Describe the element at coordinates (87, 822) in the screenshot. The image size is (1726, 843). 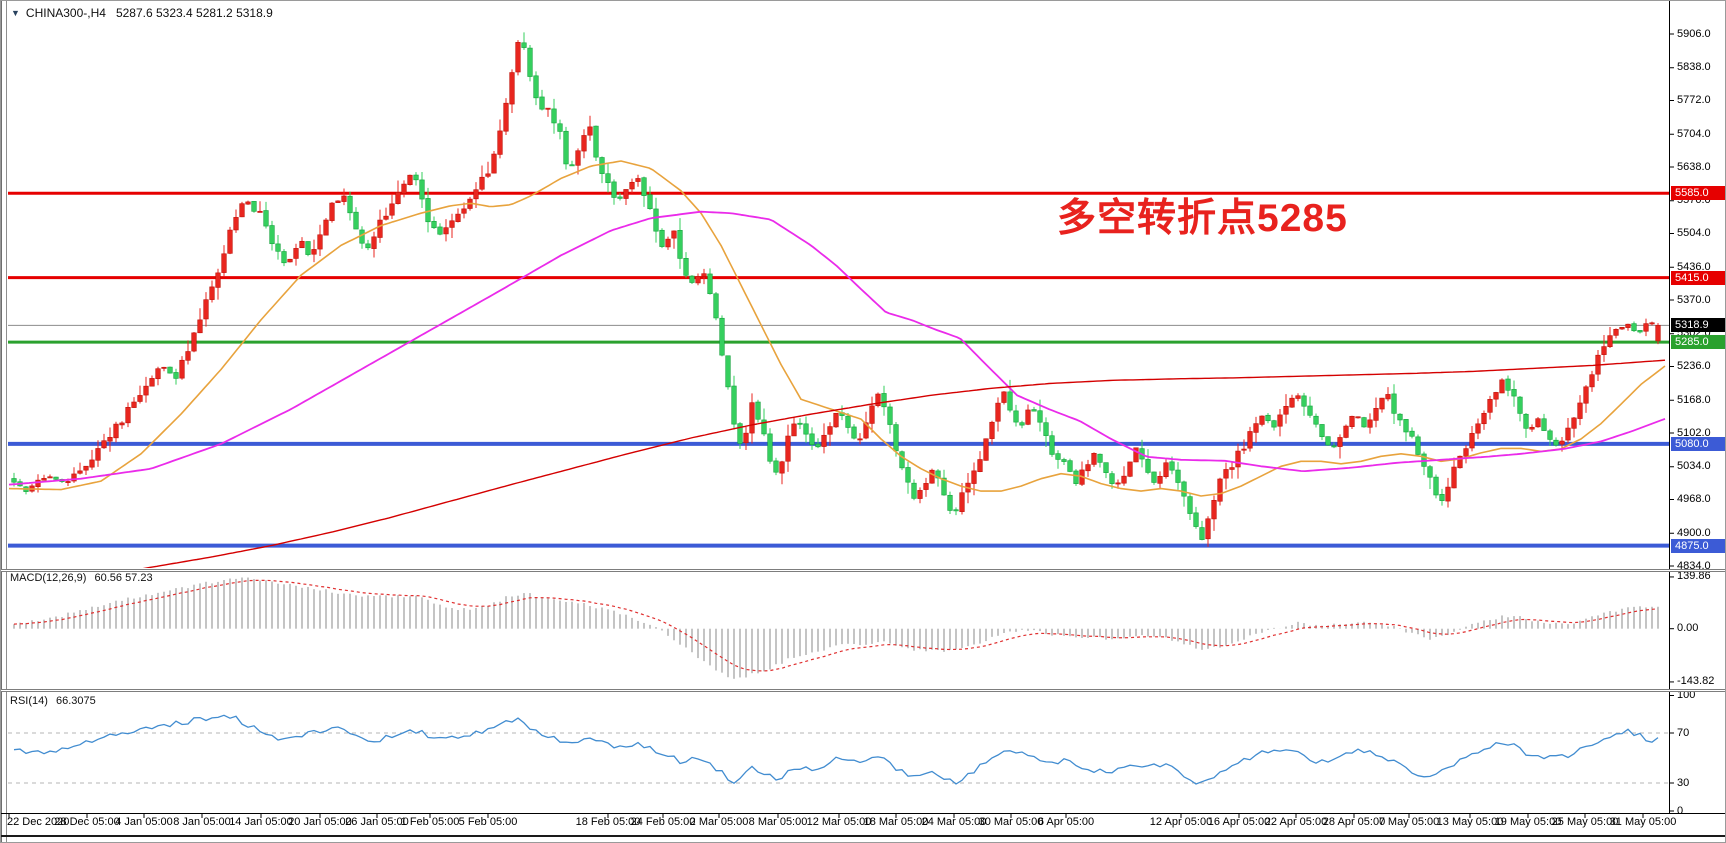
I see `time-tick-label: 28 Dec 05:00` at that location.